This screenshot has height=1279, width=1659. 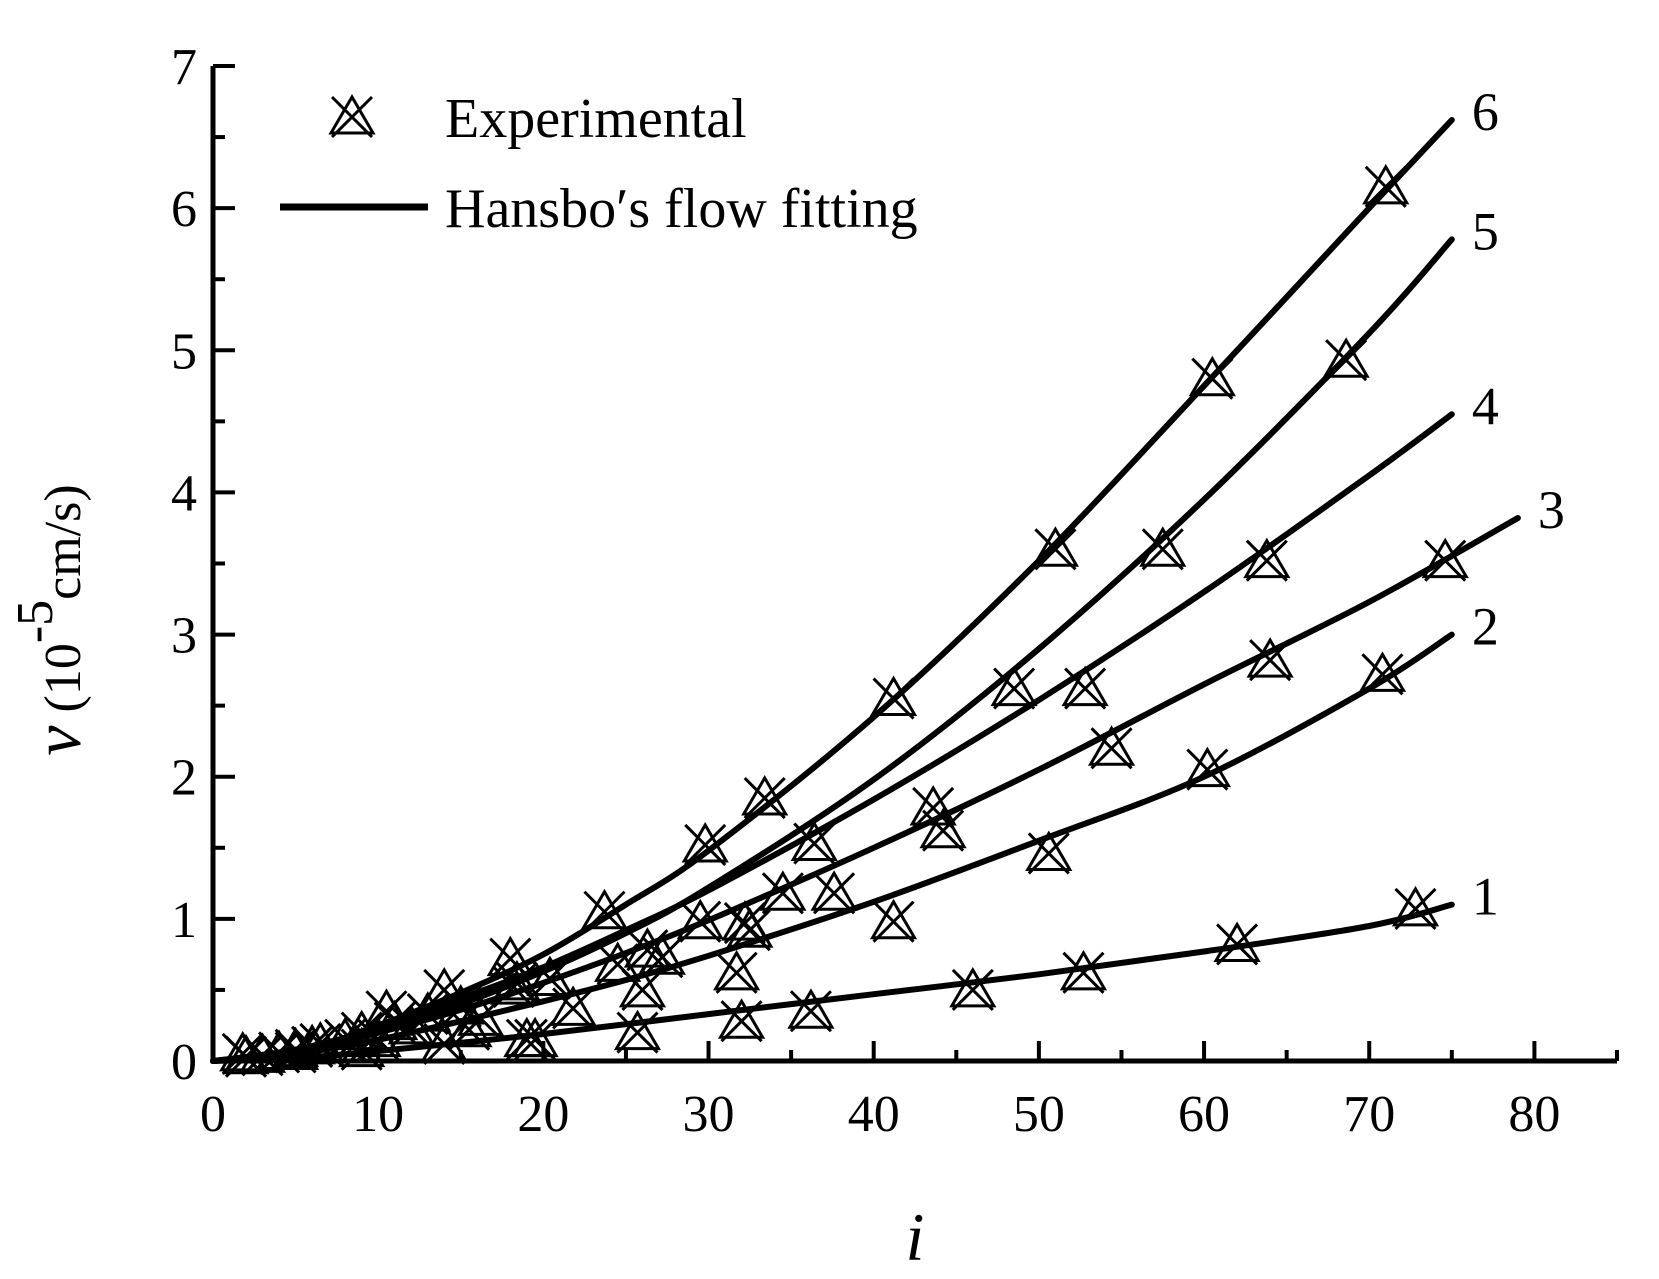 What do you see at coordinates (1485, 231) in the screenshot?
I see `series-label-5: 5` at bounding box center [1485, 231].